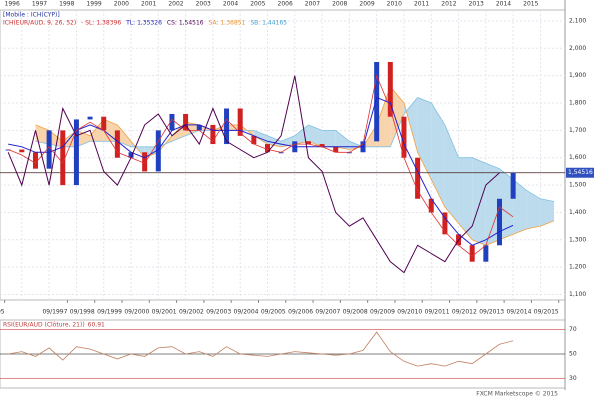  I want to click on top-tick-label: 2014, so click(503, 4).